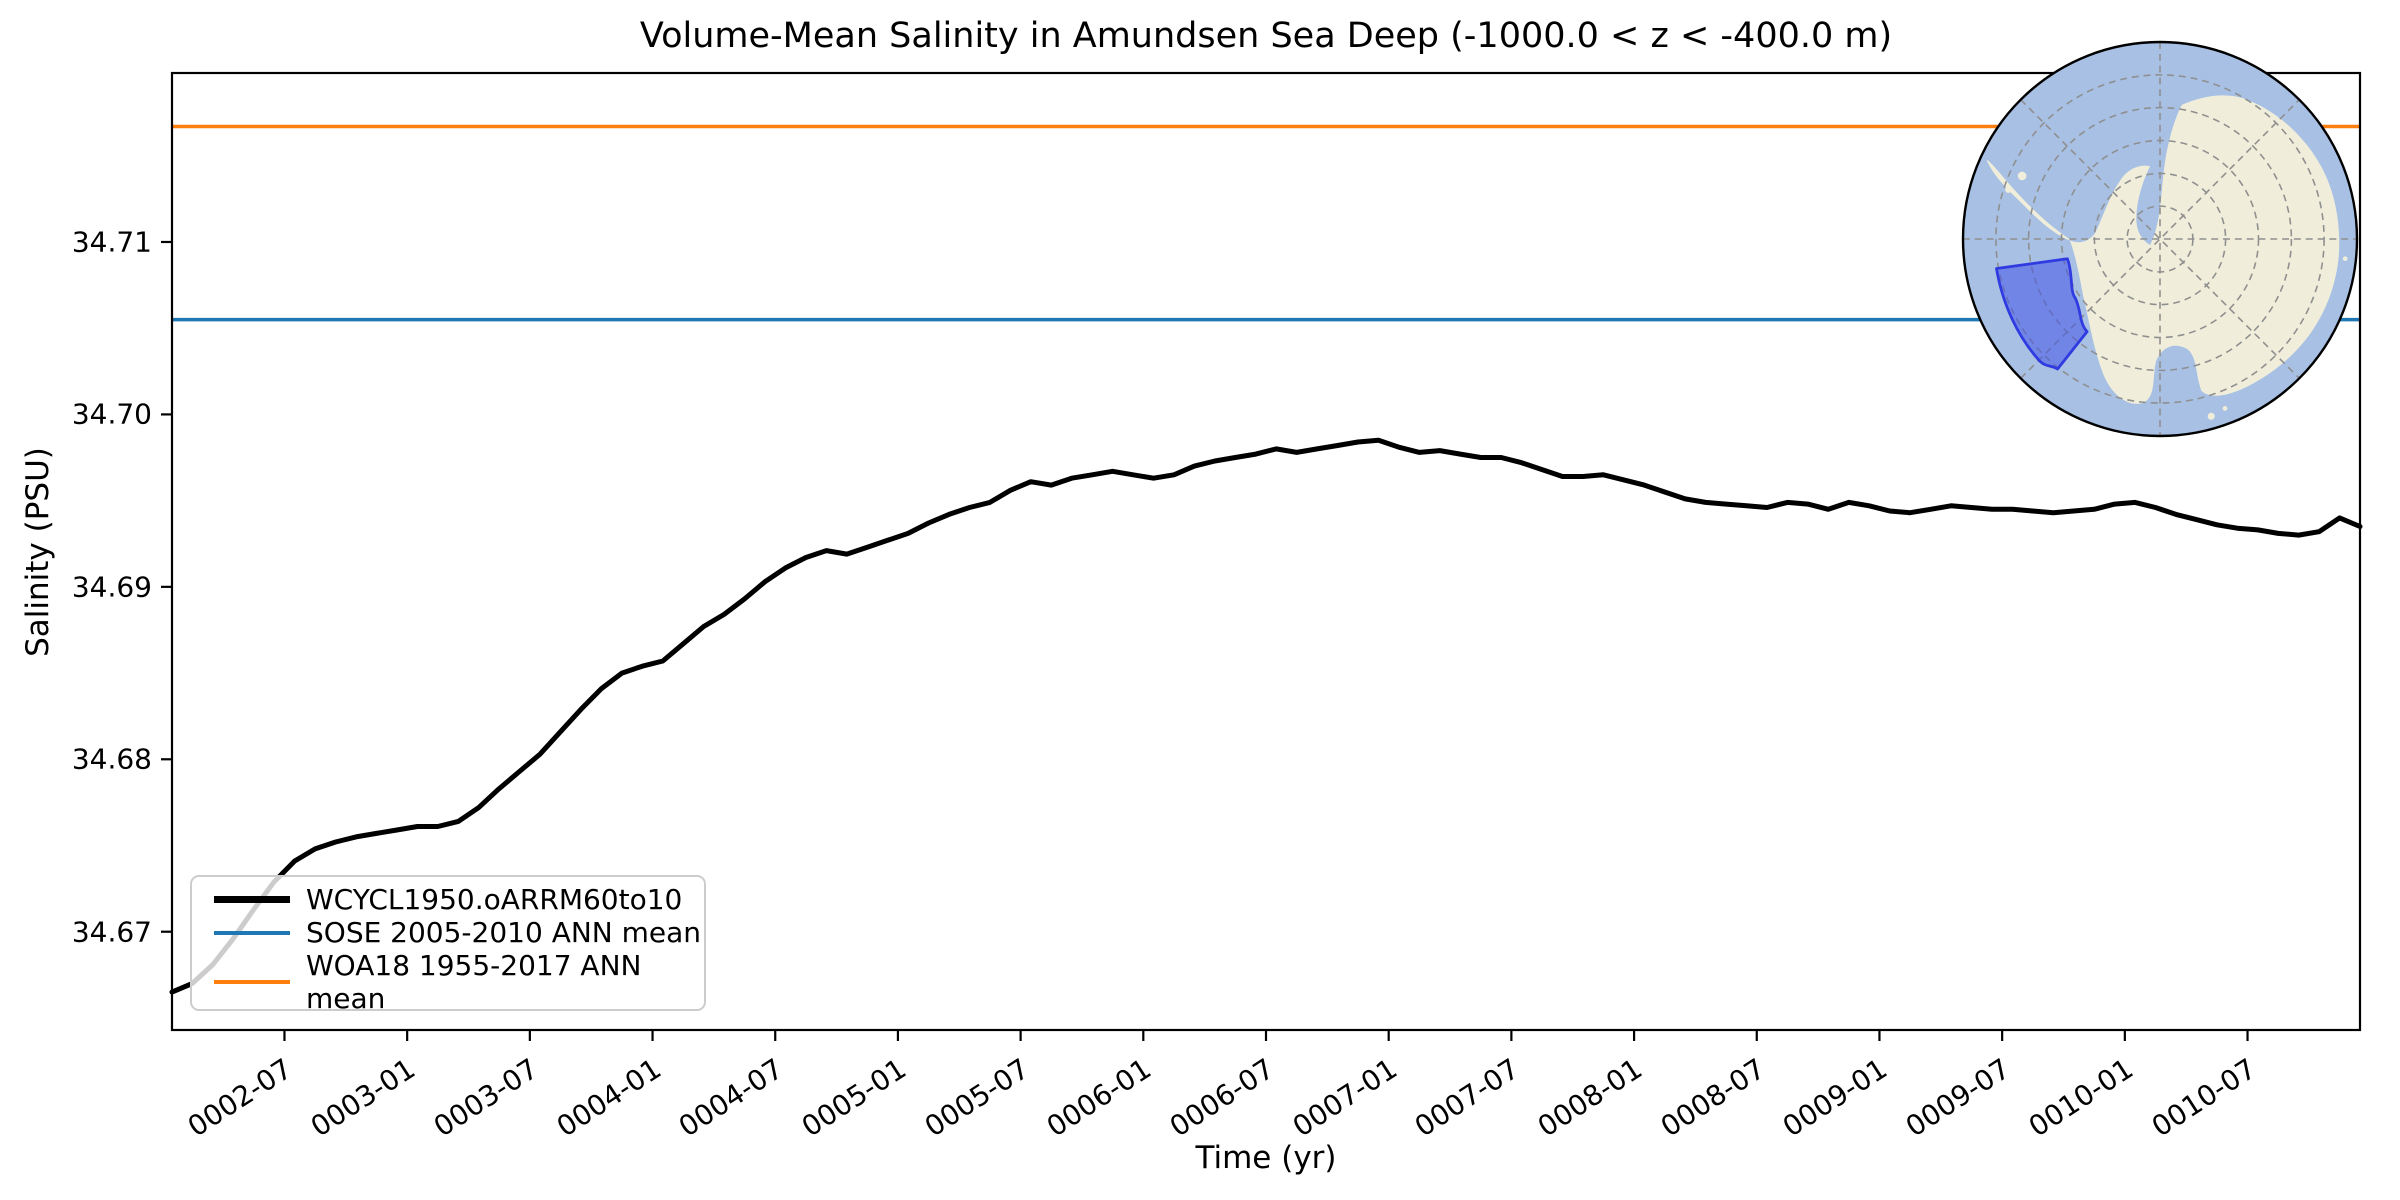 The width and height of the screenshot is (2400, 1200). I want to click on x-axis-label: Time (yr), so click(1266, 1158).